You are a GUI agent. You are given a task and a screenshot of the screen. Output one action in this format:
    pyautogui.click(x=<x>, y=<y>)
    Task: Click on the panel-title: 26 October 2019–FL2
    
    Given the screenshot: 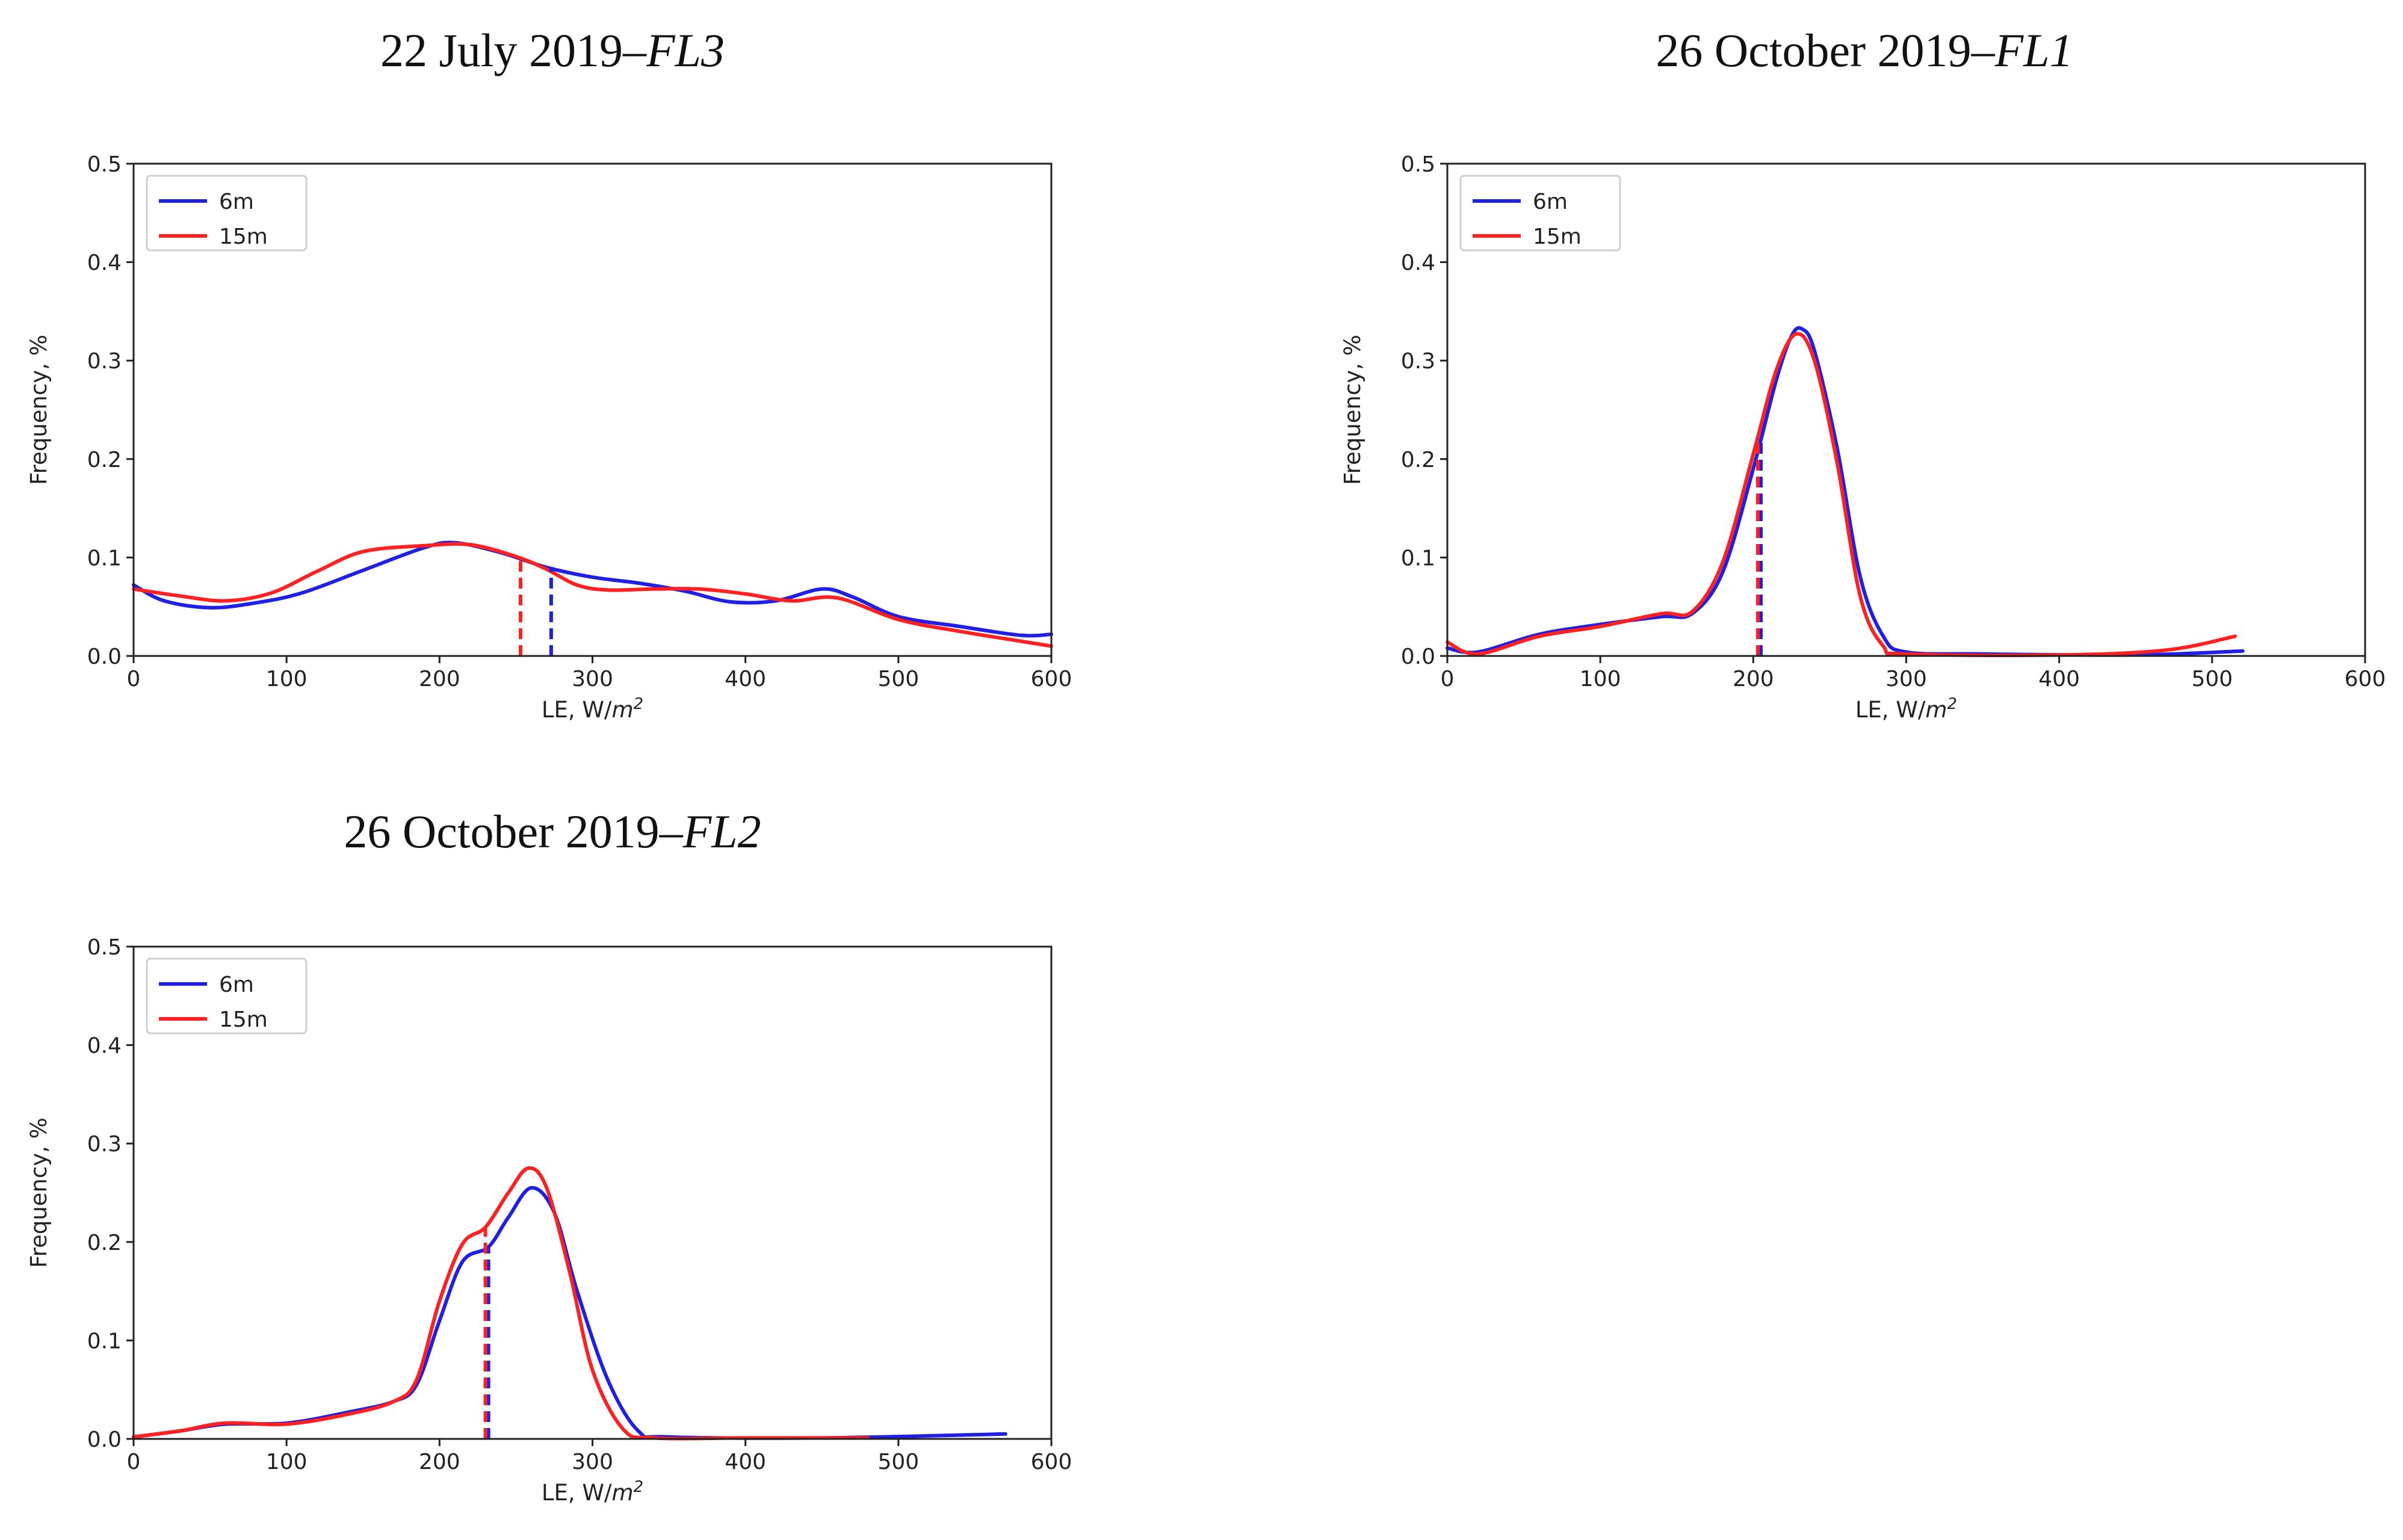 What is the action you would take?
    pyautogui.click(x=552, y=831)
    